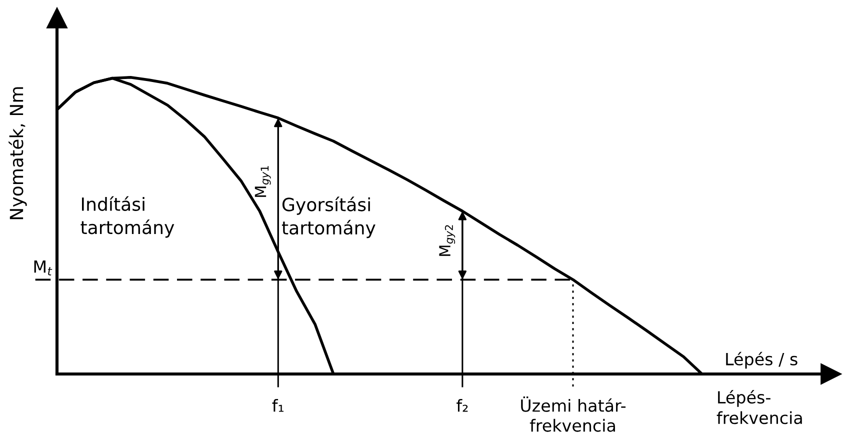  I want to click on annotation: Gyorsítási tartomány, so click(329, 217).